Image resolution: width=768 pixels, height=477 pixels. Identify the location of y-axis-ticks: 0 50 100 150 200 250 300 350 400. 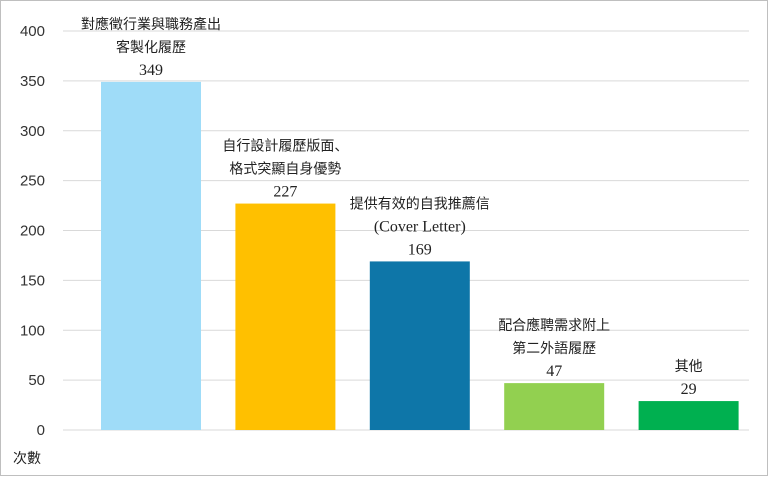
(32, 231).